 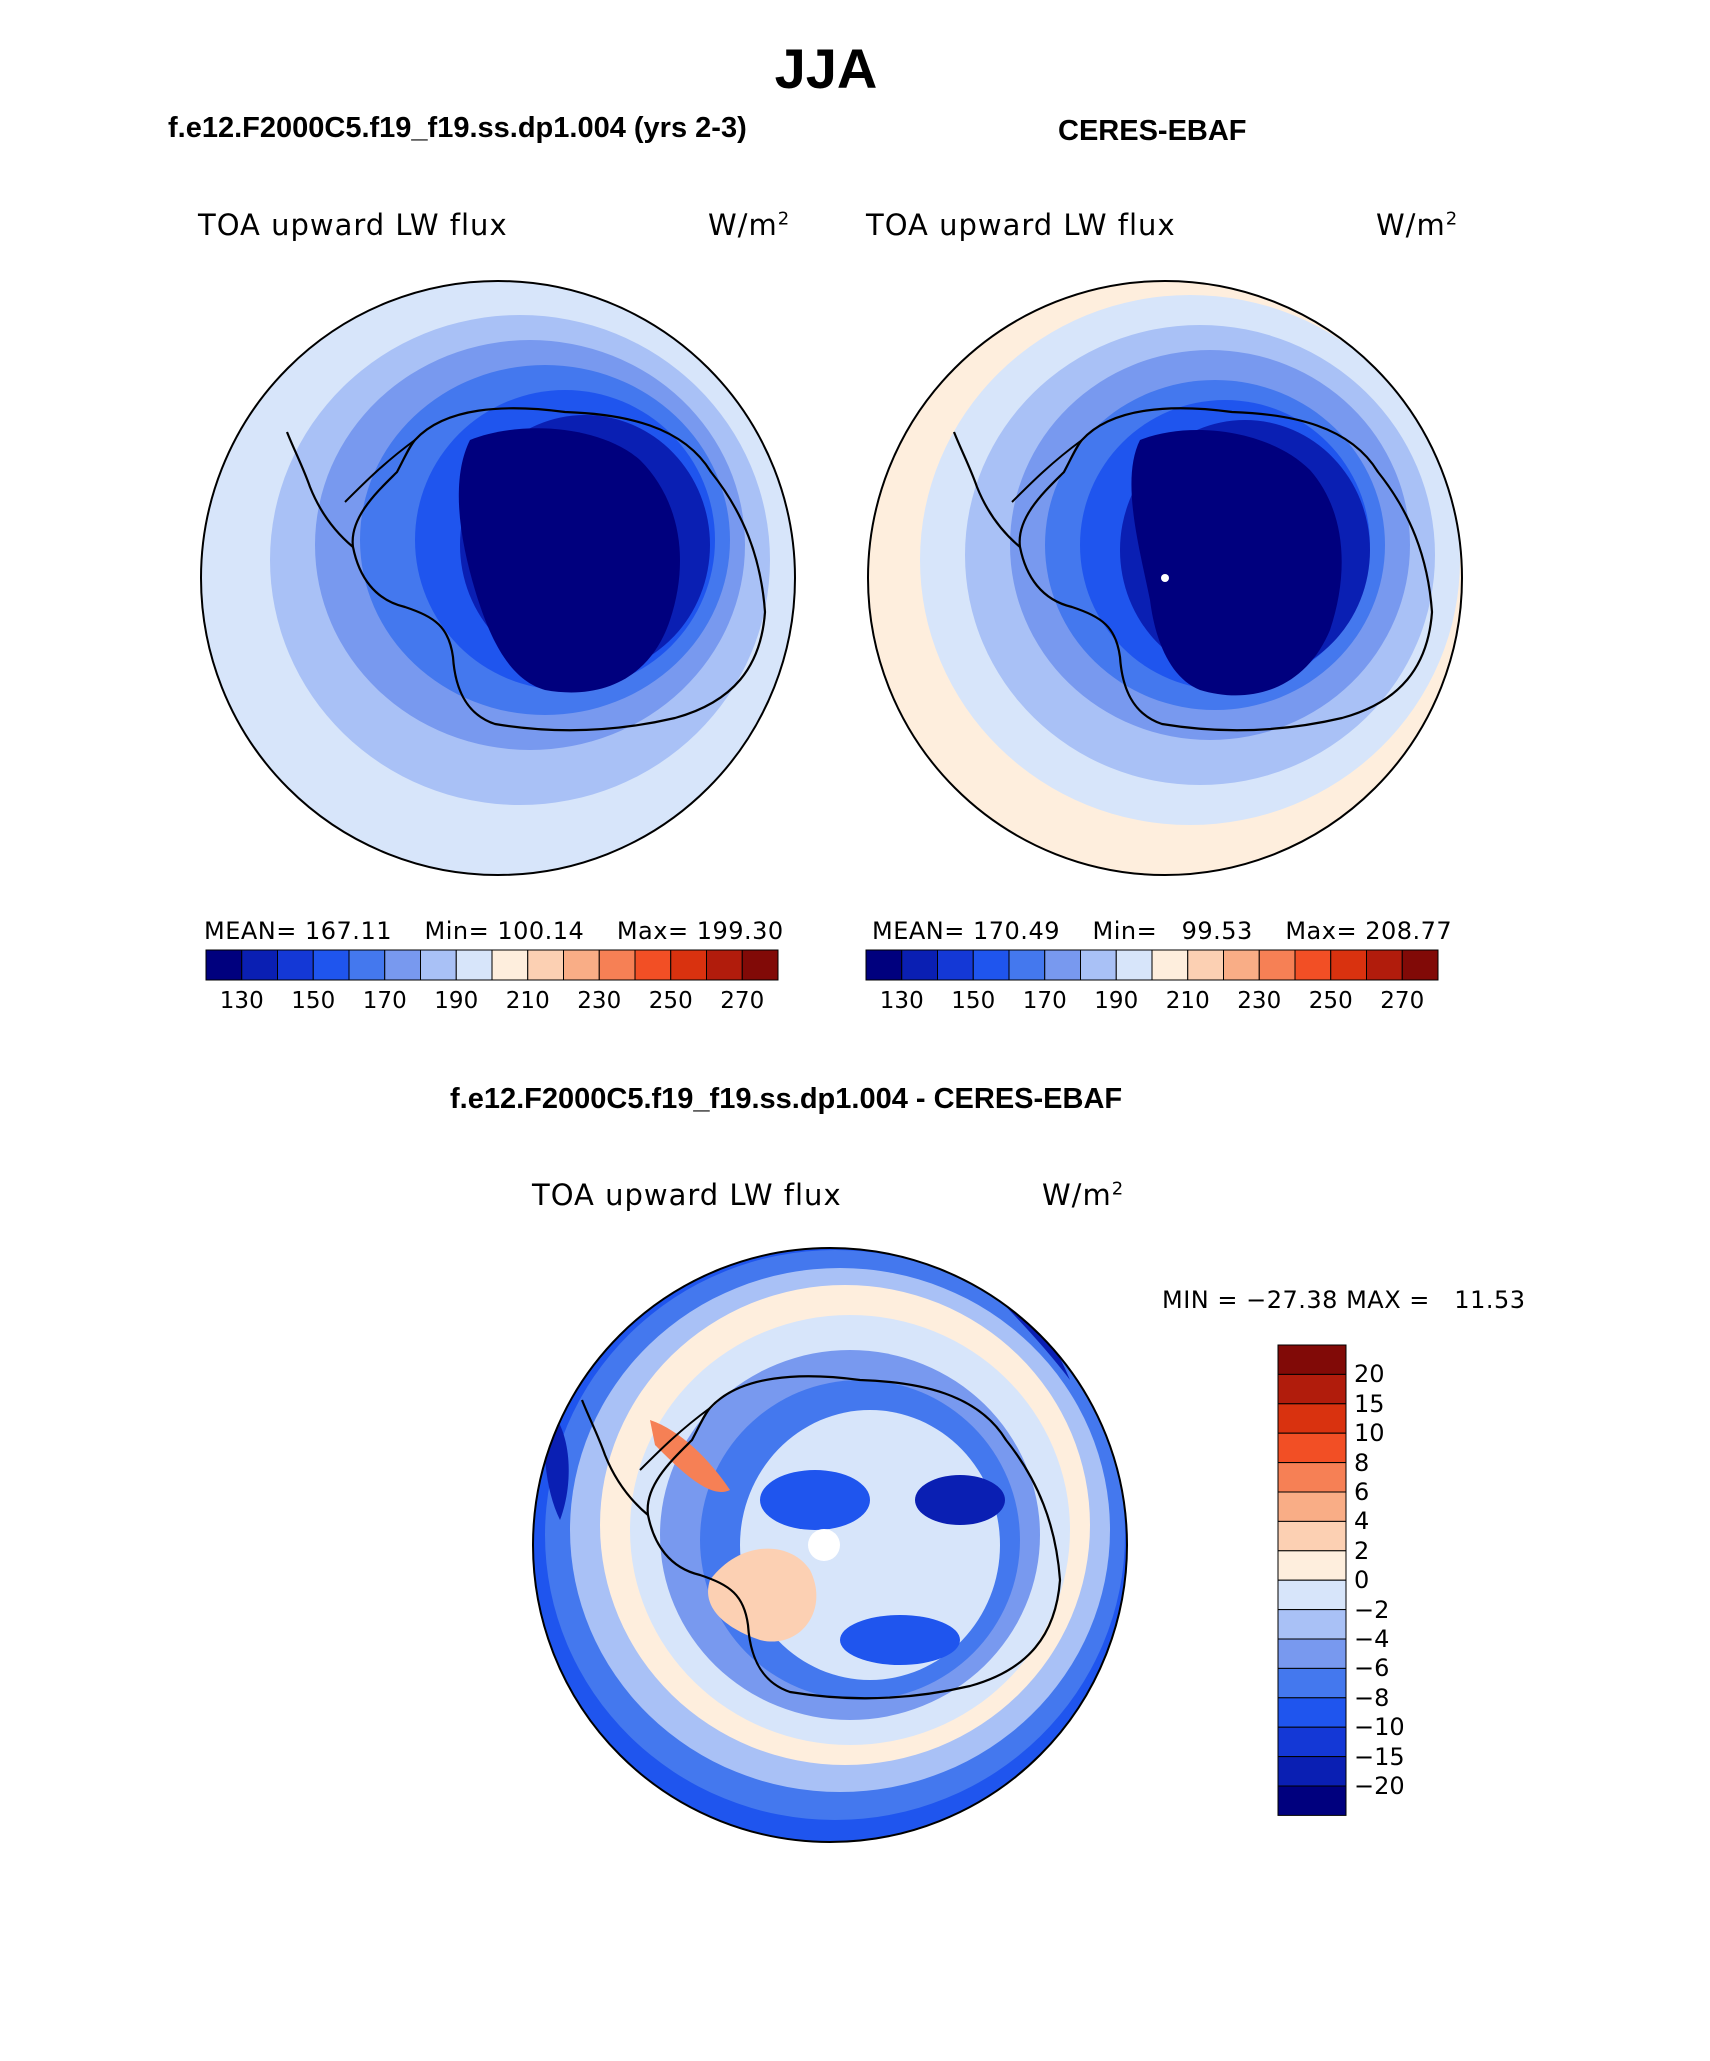 What do you see at coordinates (1362, 1521) in the screenshot?
I see `diff-colorbar-tick: 4` at bounding box center [1362, 1521].